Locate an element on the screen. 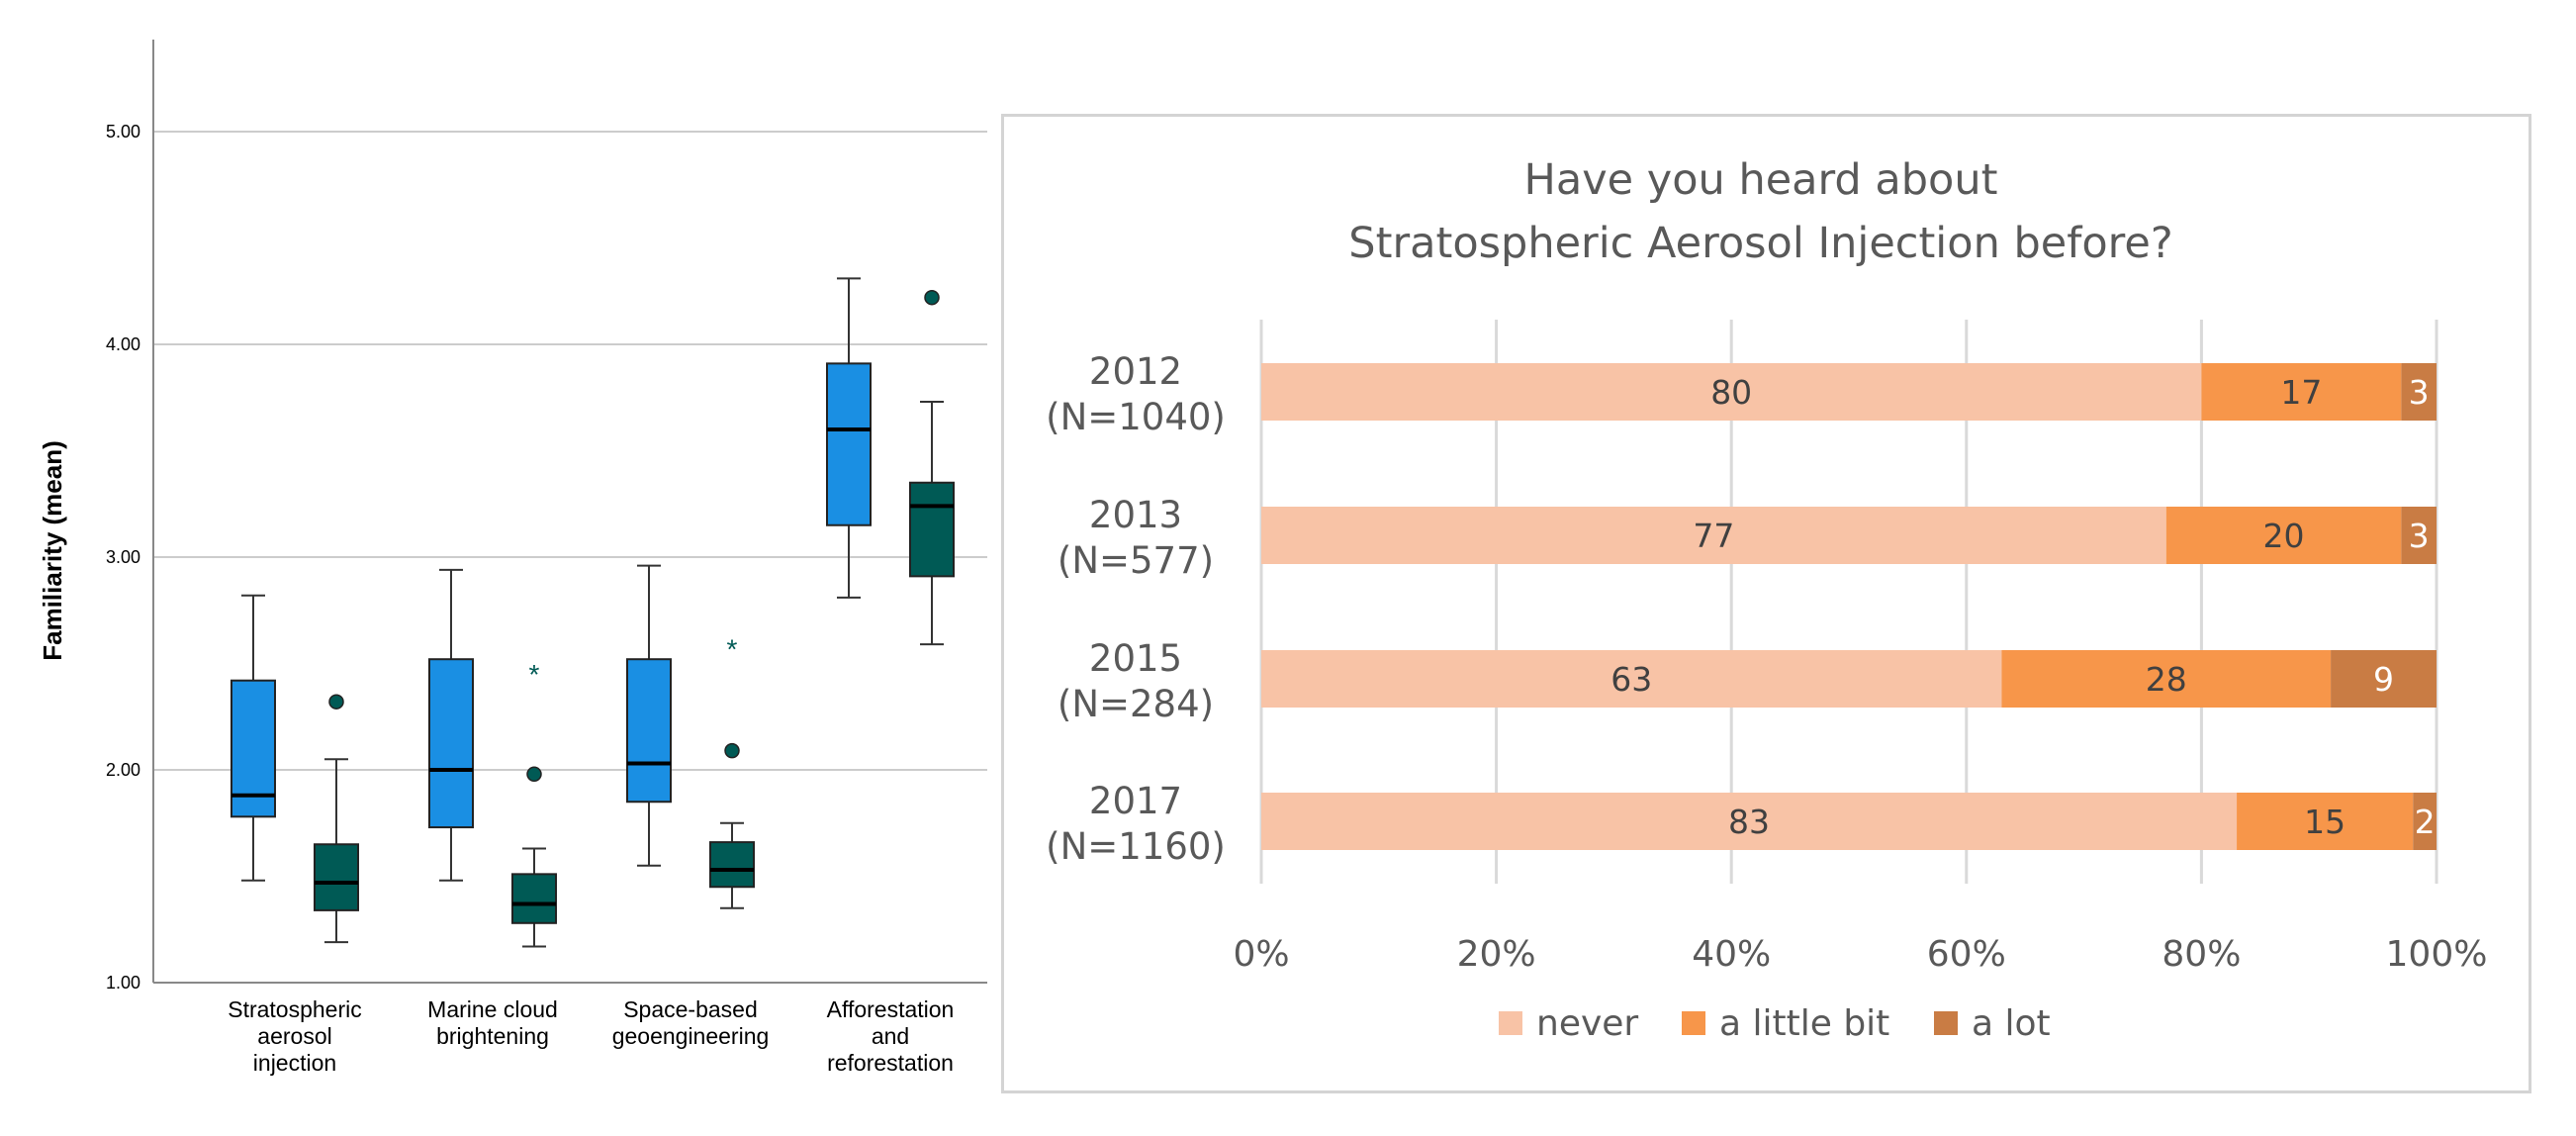  x-tick-label: 40% is located at coordinates (1732, 955).